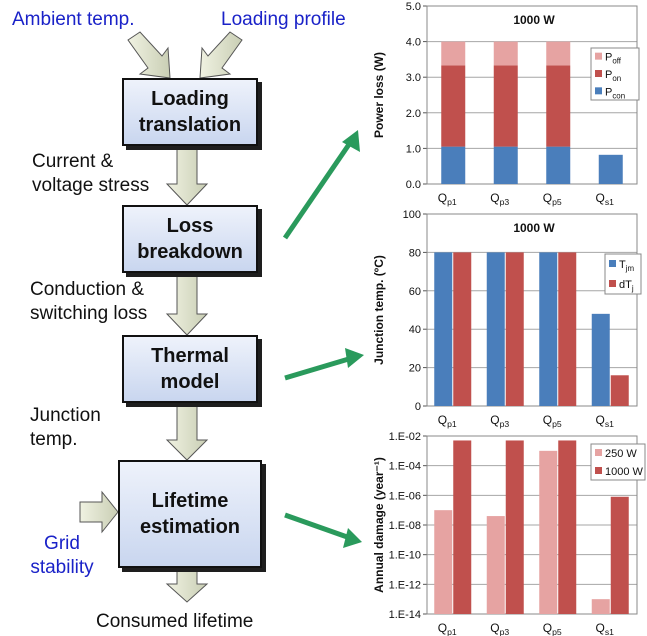 The image size is (647, 636). Describe the element at coordinates (190, 382) in the screenshot. I see `box-line: model` at that location.